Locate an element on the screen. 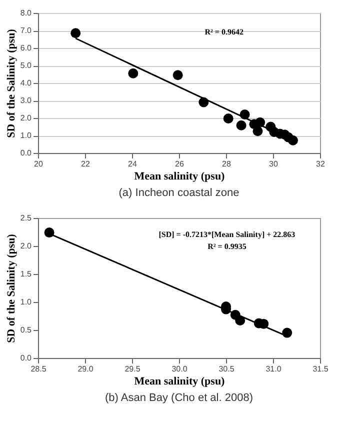  text: (a) Incheon coastal zone is located at coordinates (179, 193).